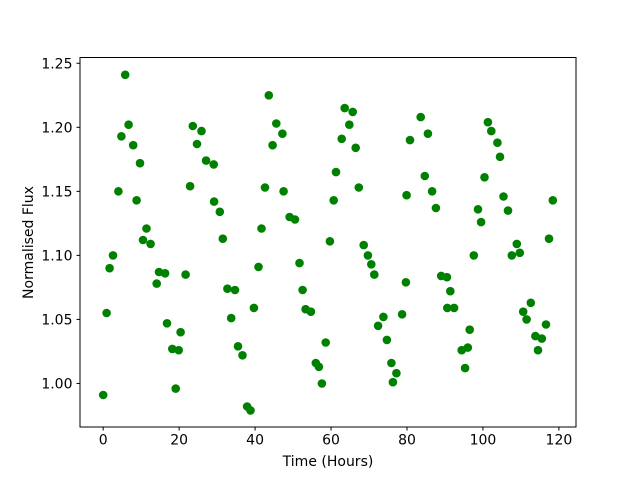  I want to click on y-tick-label: 1.10, so click(56, 256).